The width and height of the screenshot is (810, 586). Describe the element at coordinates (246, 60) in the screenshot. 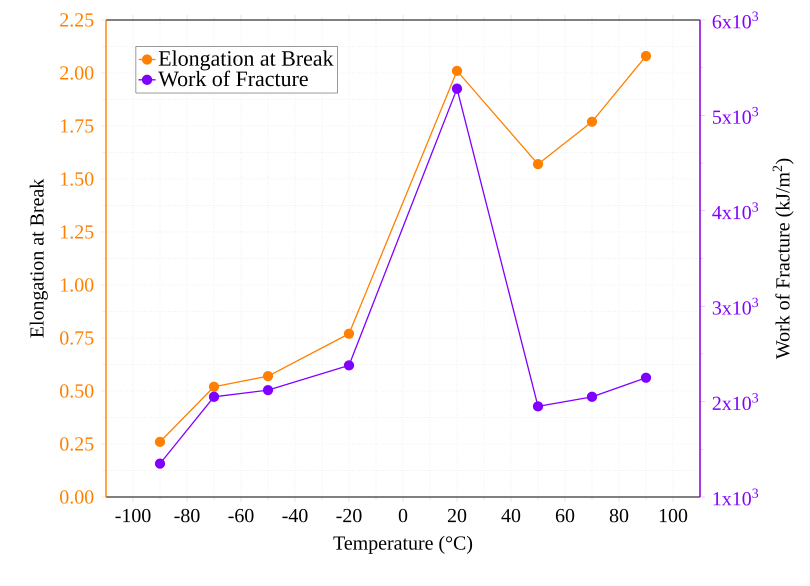

I see `legend-label: Elongation at Break` at that location.